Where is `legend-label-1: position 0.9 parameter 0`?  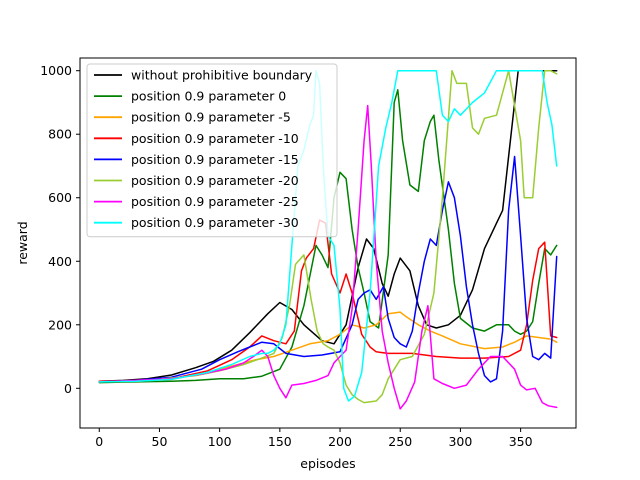 legend-label-1: position 0.9 parameter 0 is located at coordinates (208, 96).